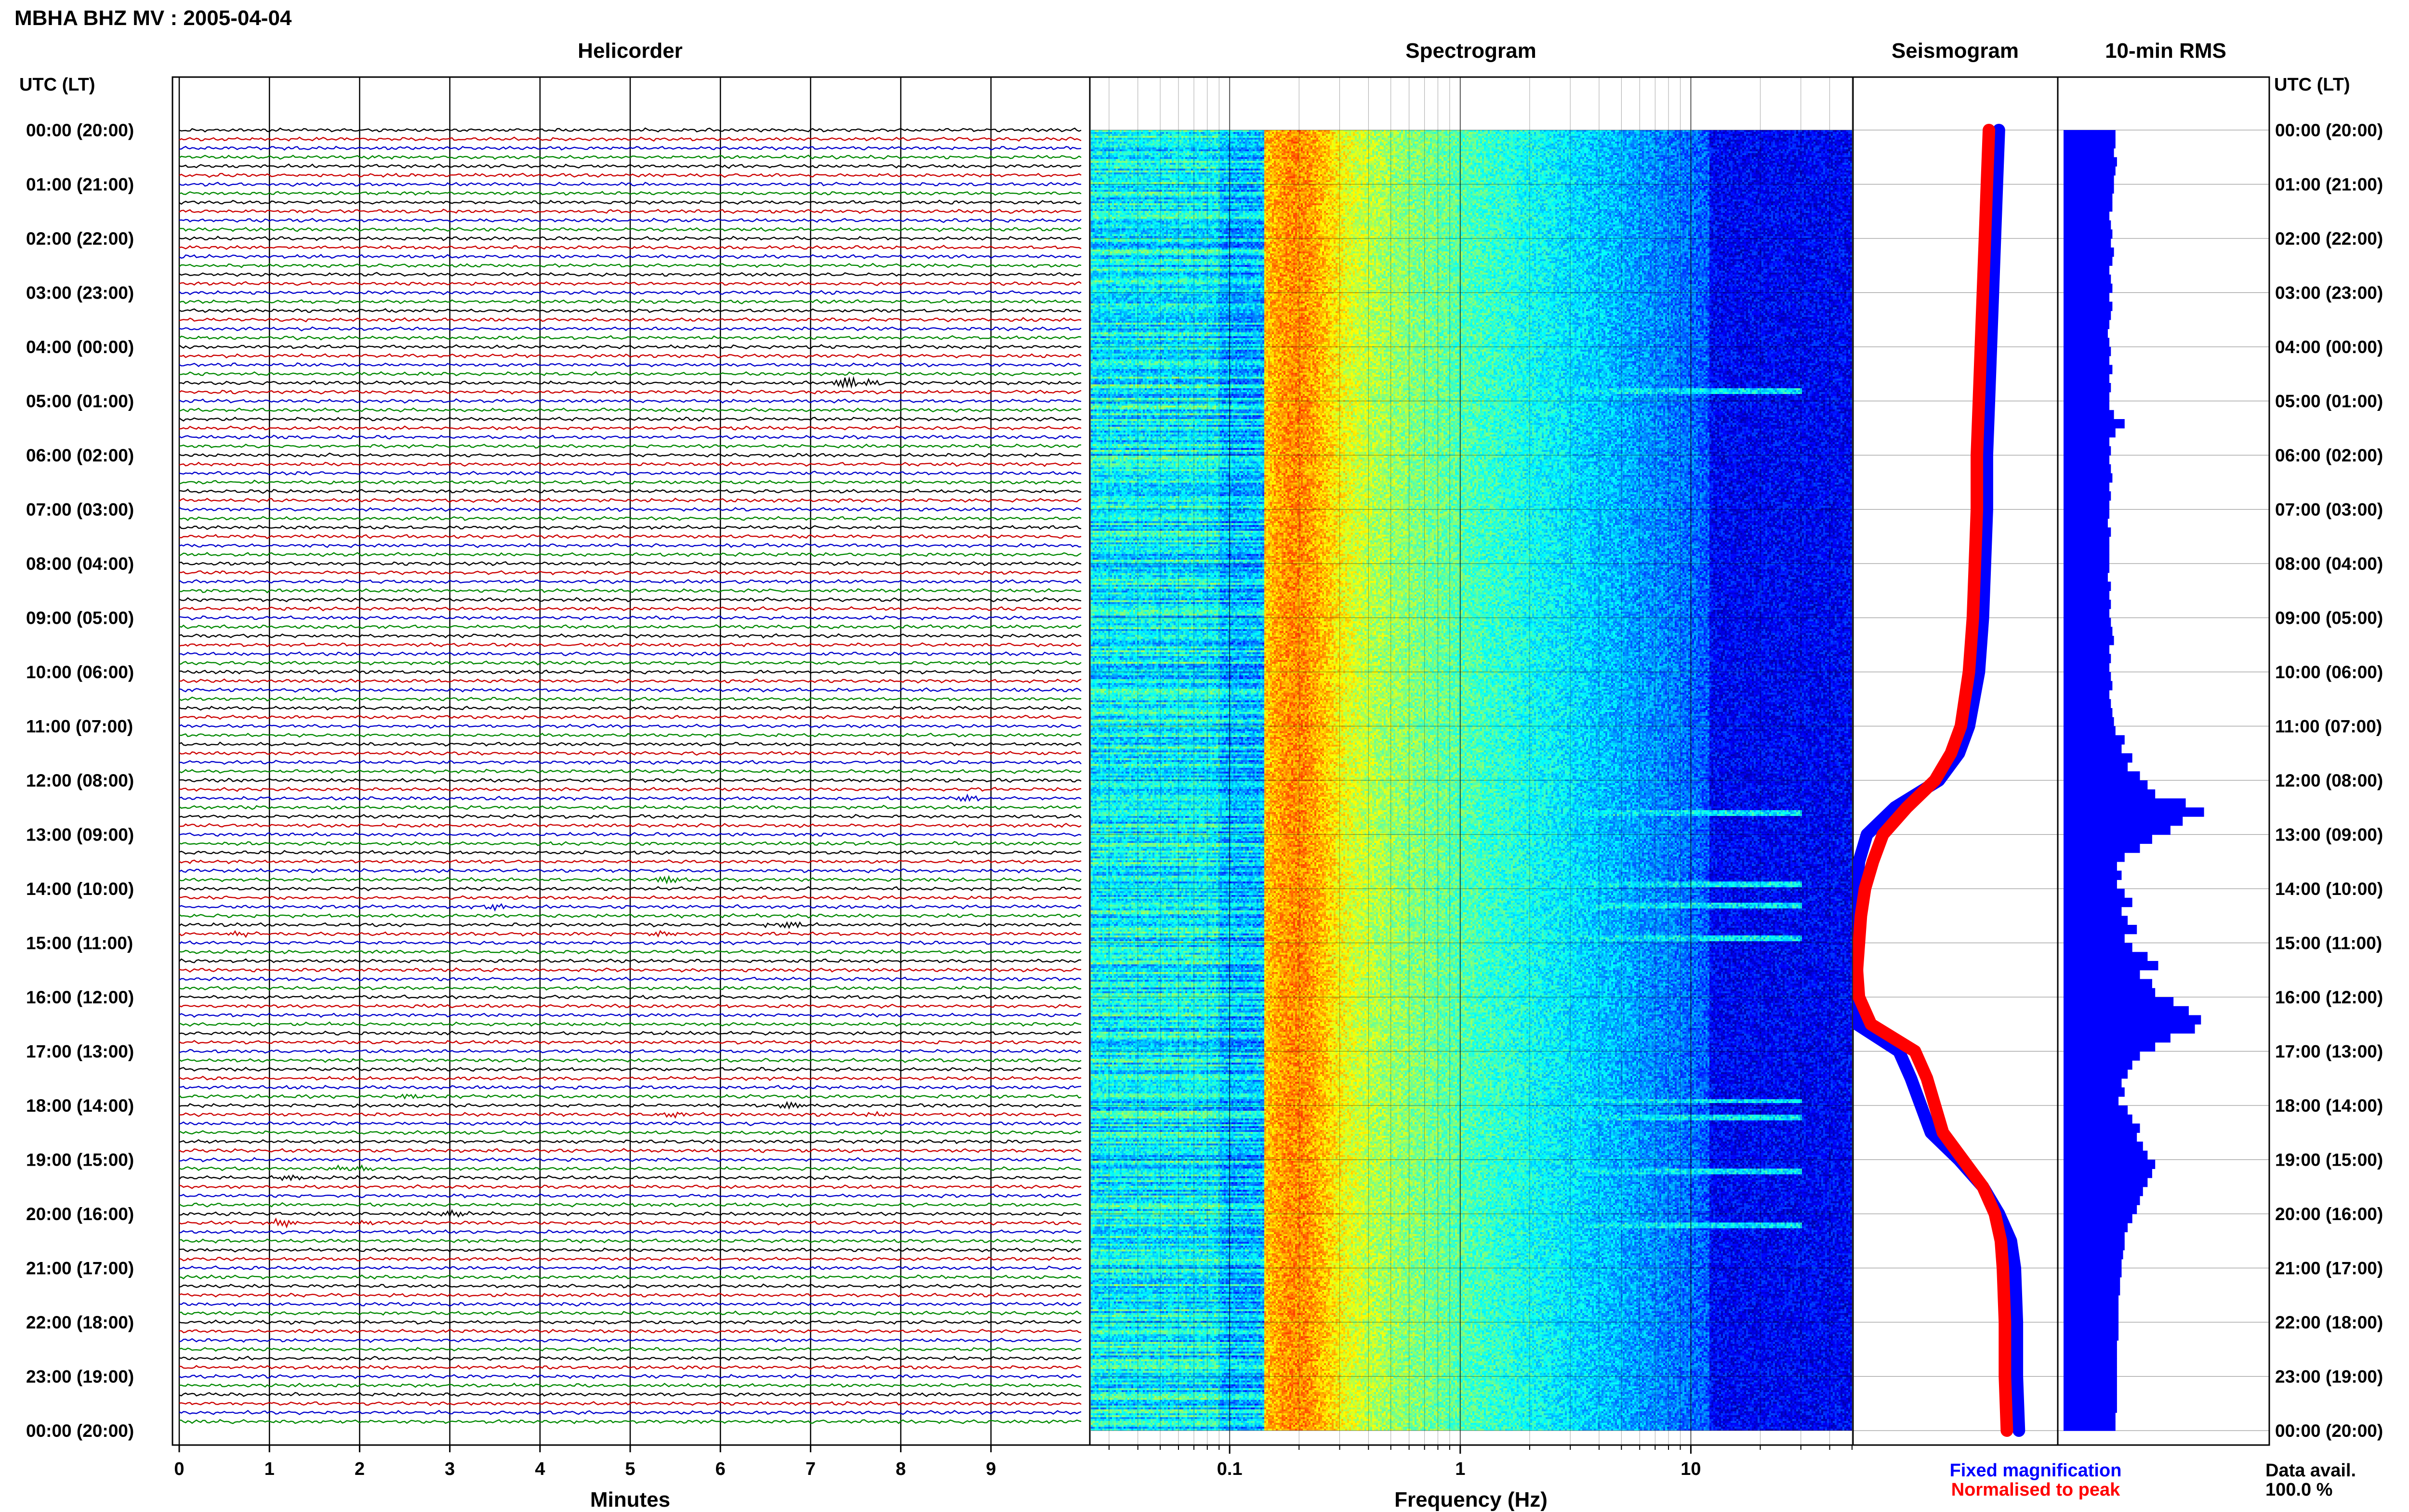  What do you see at coordinates (80, 889) in the screenshot?
I see `time-label-left: 14:00 (10:00)` at bounding box center [80, 889].